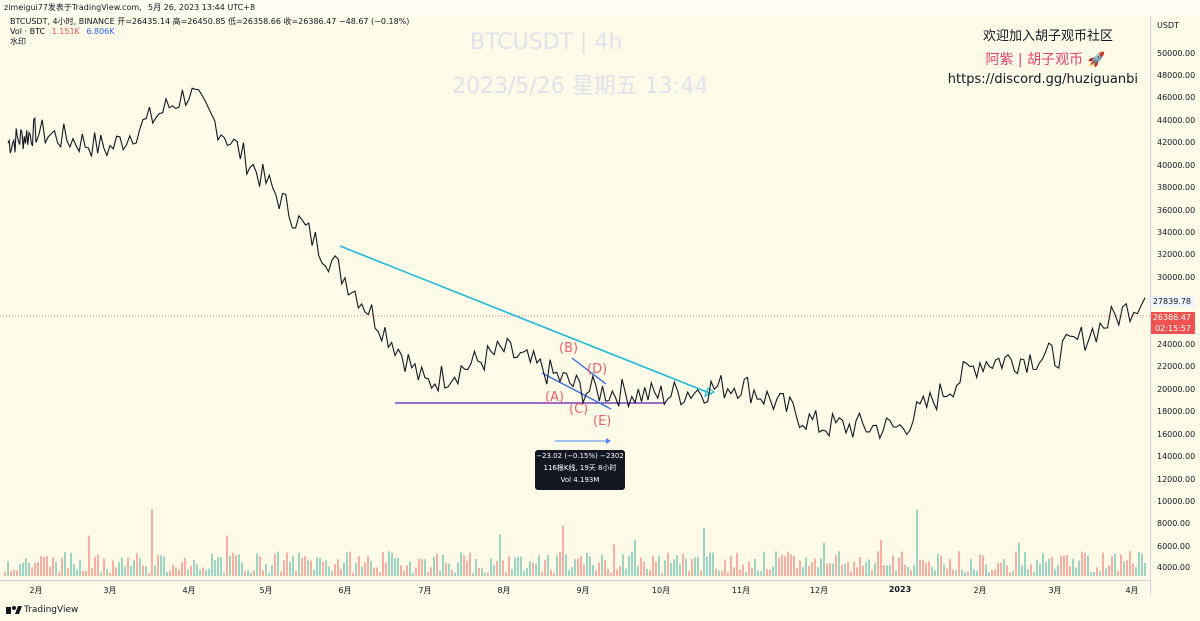 This screenshot has height=621, width=1200. I want to click on price-tick: 34000.00, so click(1176, 232).